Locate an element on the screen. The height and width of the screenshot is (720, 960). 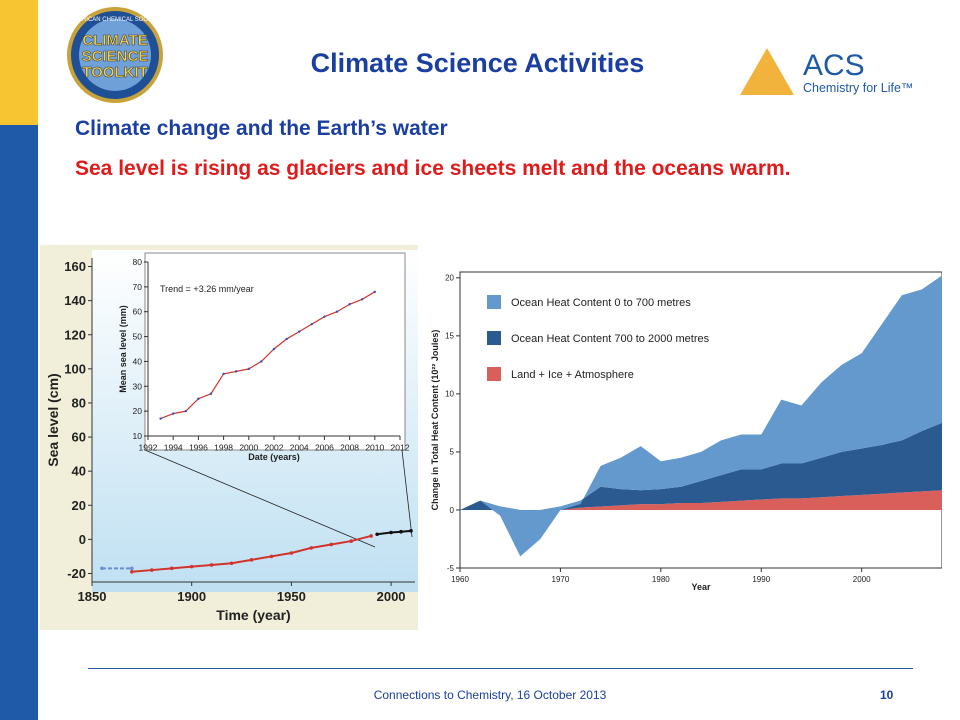
logo-text: SCIENCE is located at coordinates (115, 56).